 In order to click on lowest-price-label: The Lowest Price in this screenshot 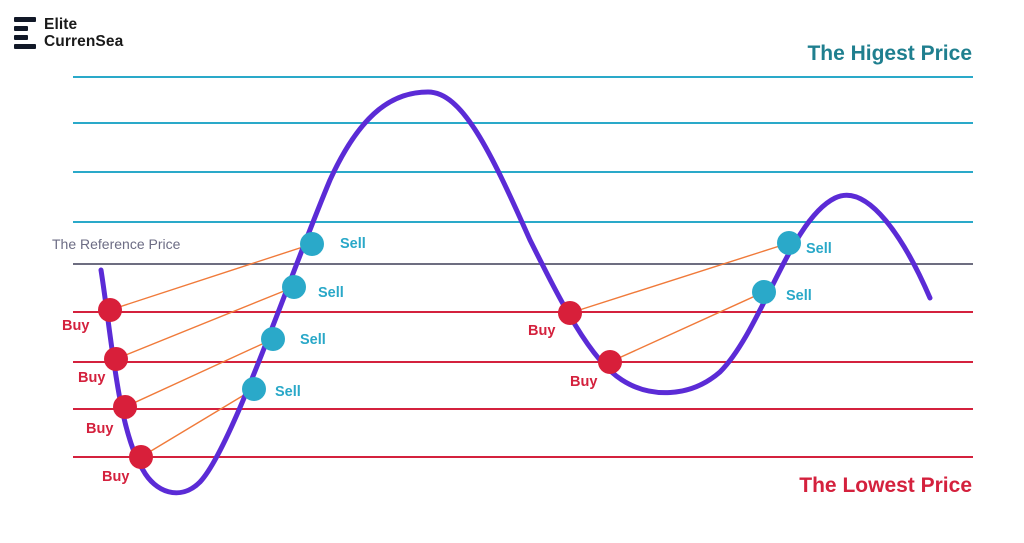, I will do `click(885, 485)`.